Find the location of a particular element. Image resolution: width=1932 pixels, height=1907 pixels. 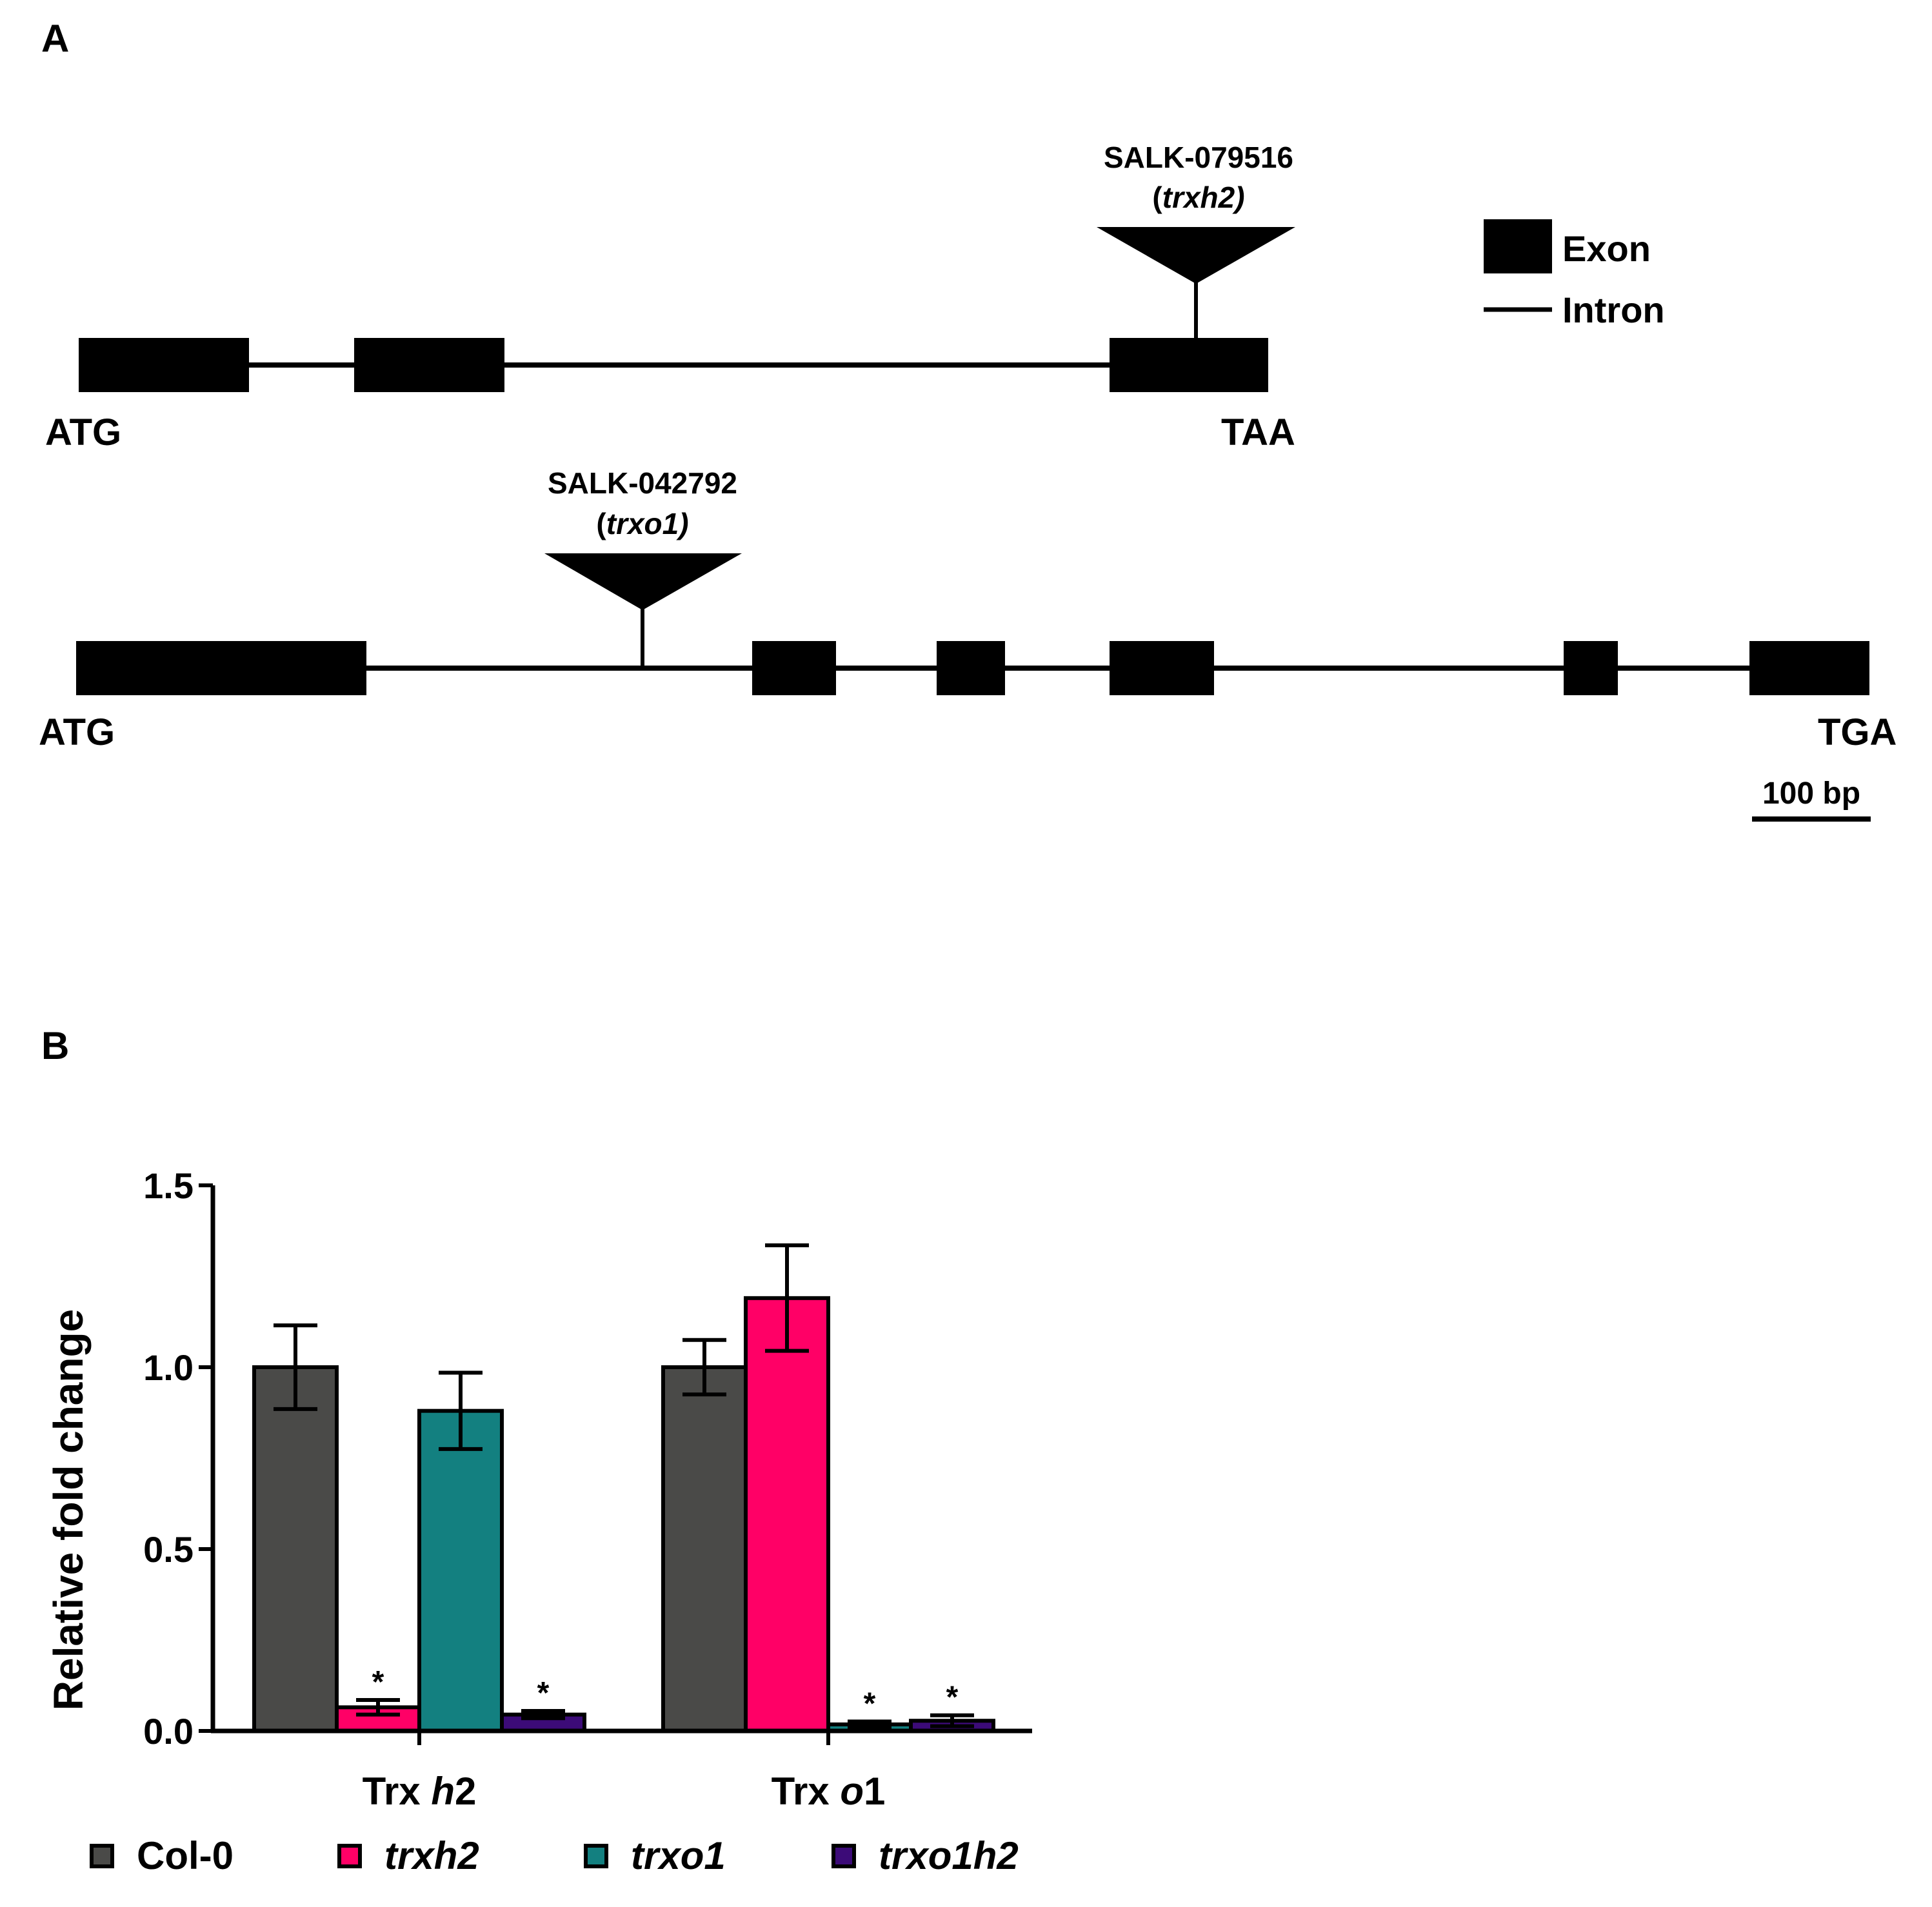

exon-legend-swatch is located at coordinates (1518, 246).